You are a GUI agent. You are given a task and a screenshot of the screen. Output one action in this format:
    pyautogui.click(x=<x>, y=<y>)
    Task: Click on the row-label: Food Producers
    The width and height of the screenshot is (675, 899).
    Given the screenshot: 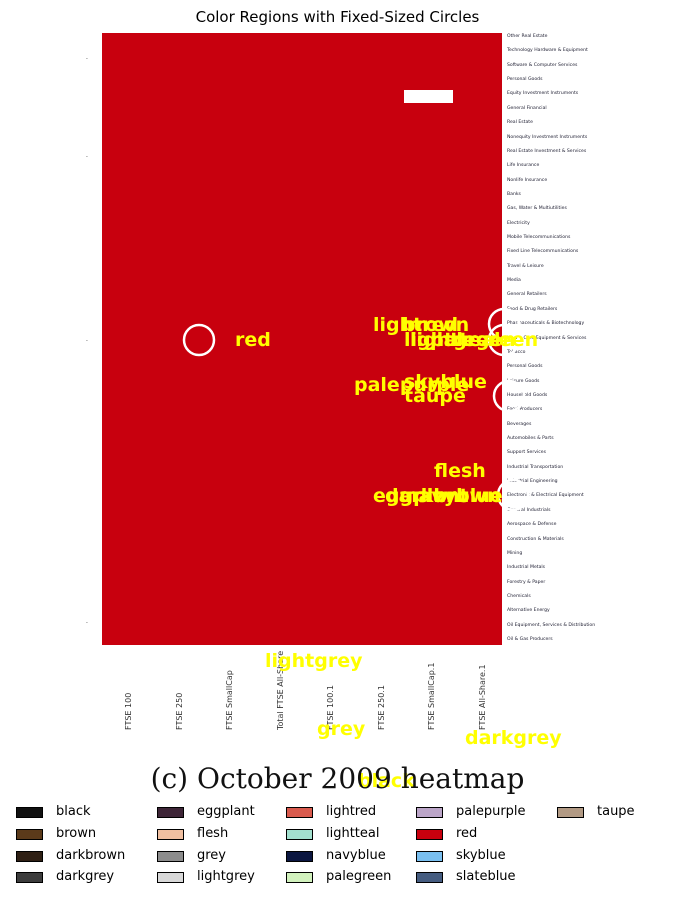 What is the action you would take?
    pyautogui.click(x=525, y=410)
    